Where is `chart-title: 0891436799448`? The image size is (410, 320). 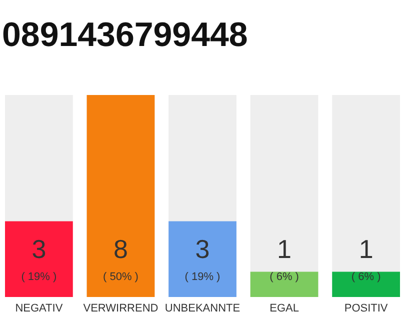 chart-title: 0891436799448 is located at coordinates (125, 35).